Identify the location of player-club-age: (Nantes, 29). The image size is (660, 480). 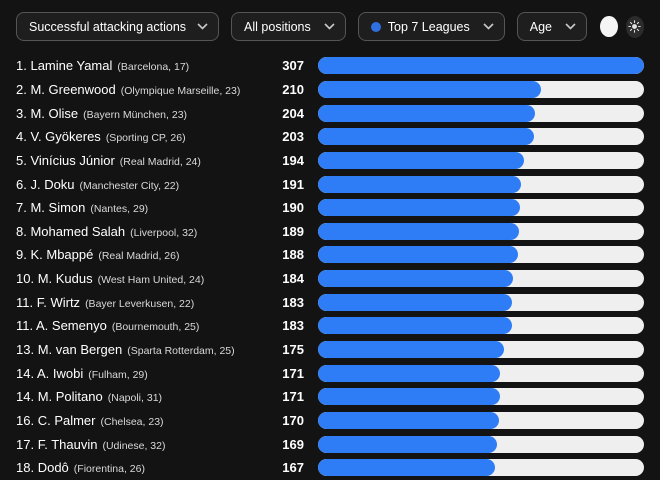
(119, 209).